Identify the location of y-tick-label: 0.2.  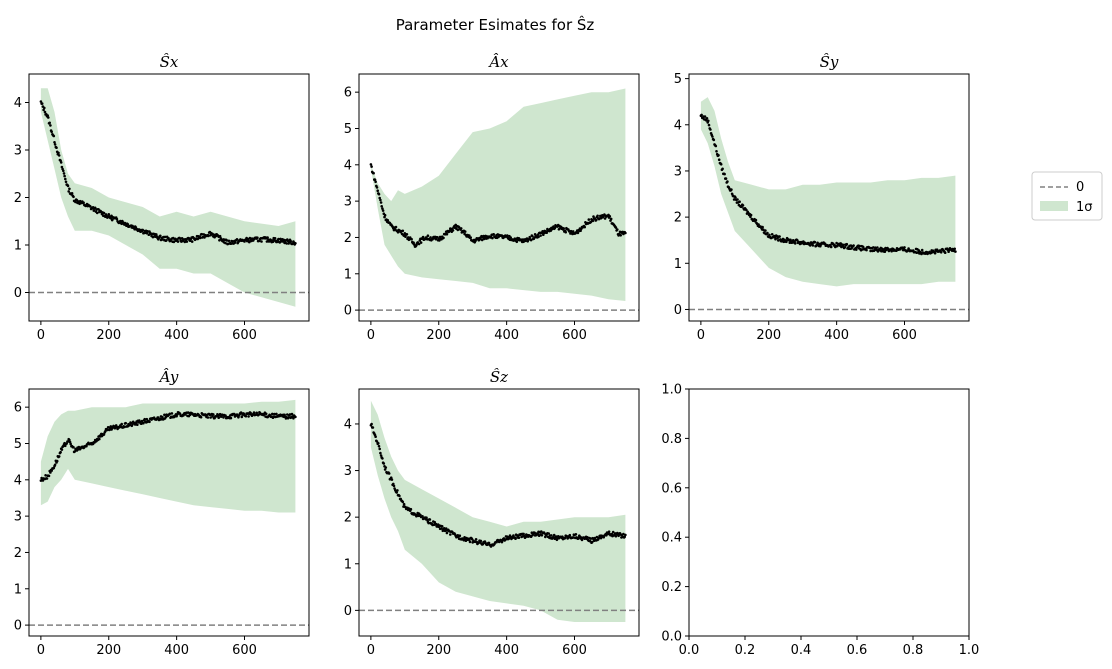
(671, 587).